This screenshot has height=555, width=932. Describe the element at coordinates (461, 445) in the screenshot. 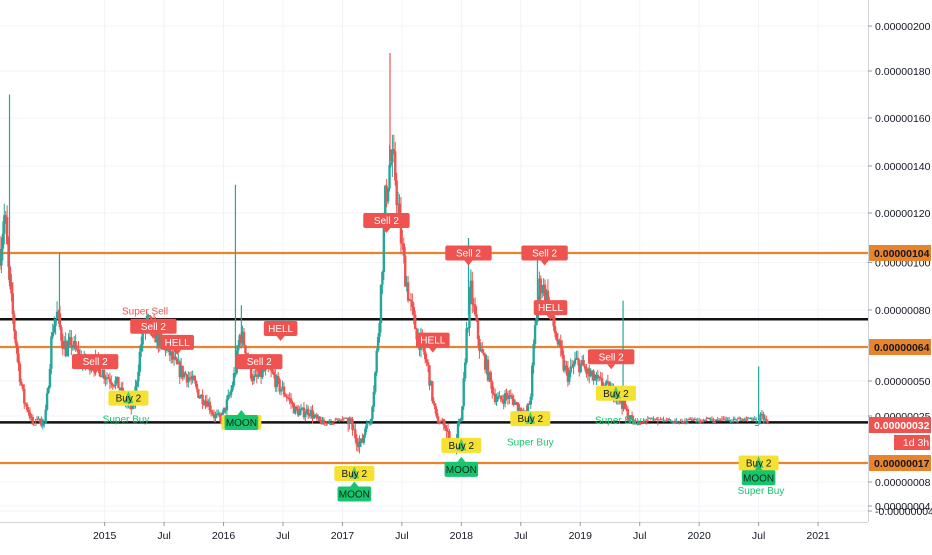

I see `buy-signal: Buy 2` at that location.